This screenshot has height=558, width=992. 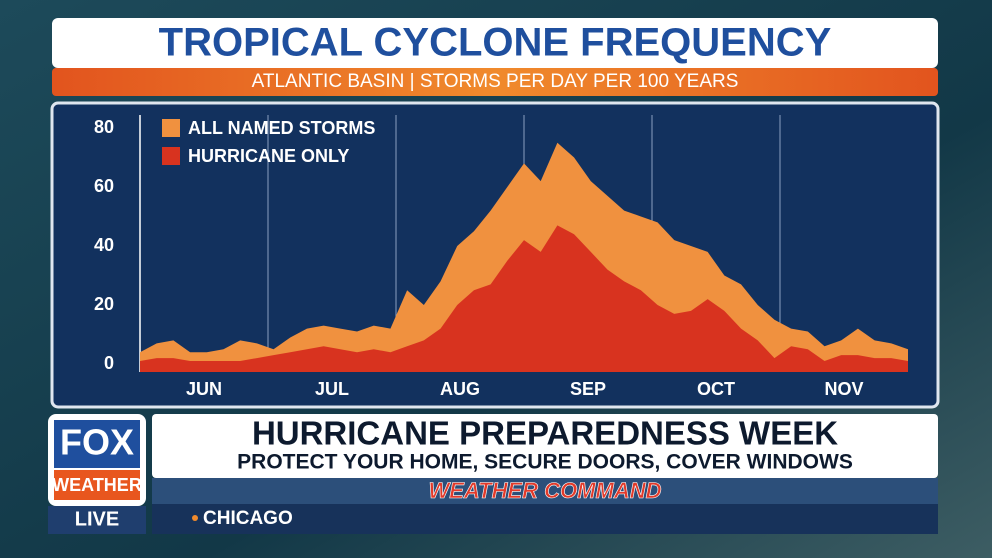 I want to click on y-tick-label: 60, so click(x=104, y=186).